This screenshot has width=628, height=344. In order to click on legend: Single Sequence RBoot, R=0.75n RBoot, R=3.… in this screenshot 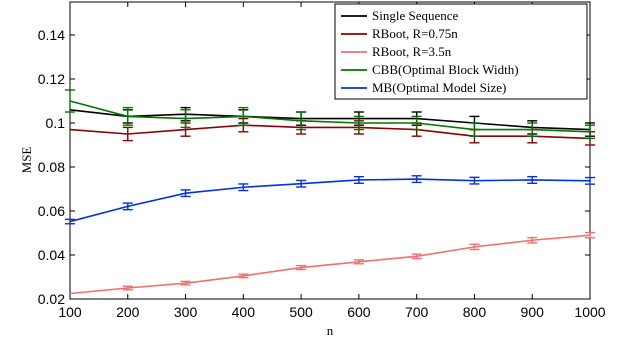, I will do `click(461, 51)`.